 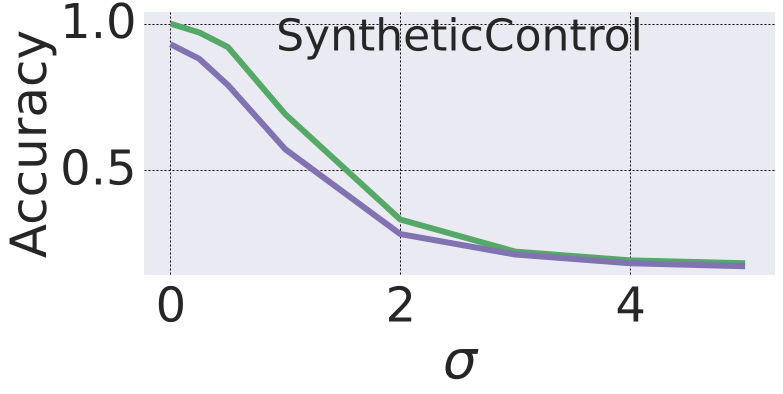 What do you see at coordinates (459, 36) in the screenshot?
I see `chart-title: SyntheticControl` at bounding box center [459, 36].